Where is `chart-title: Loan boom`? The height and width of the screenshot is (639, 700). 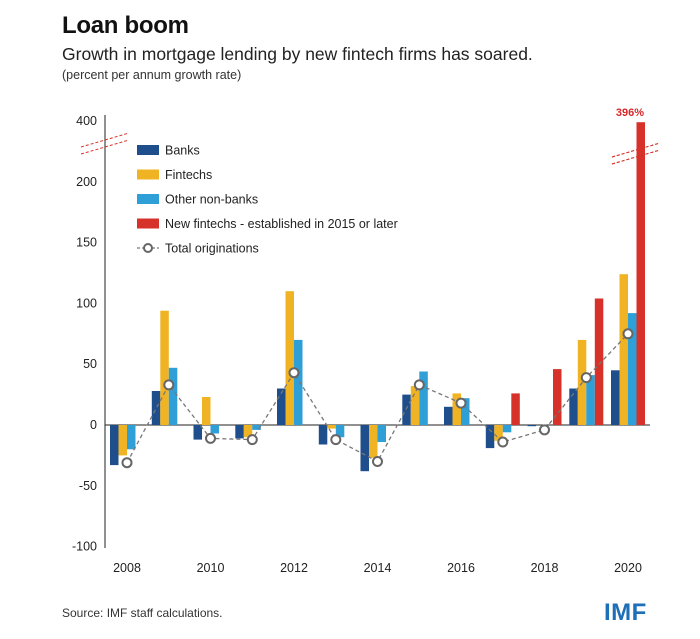 chart-title: Loan boom is located at coordinates (125, 25).